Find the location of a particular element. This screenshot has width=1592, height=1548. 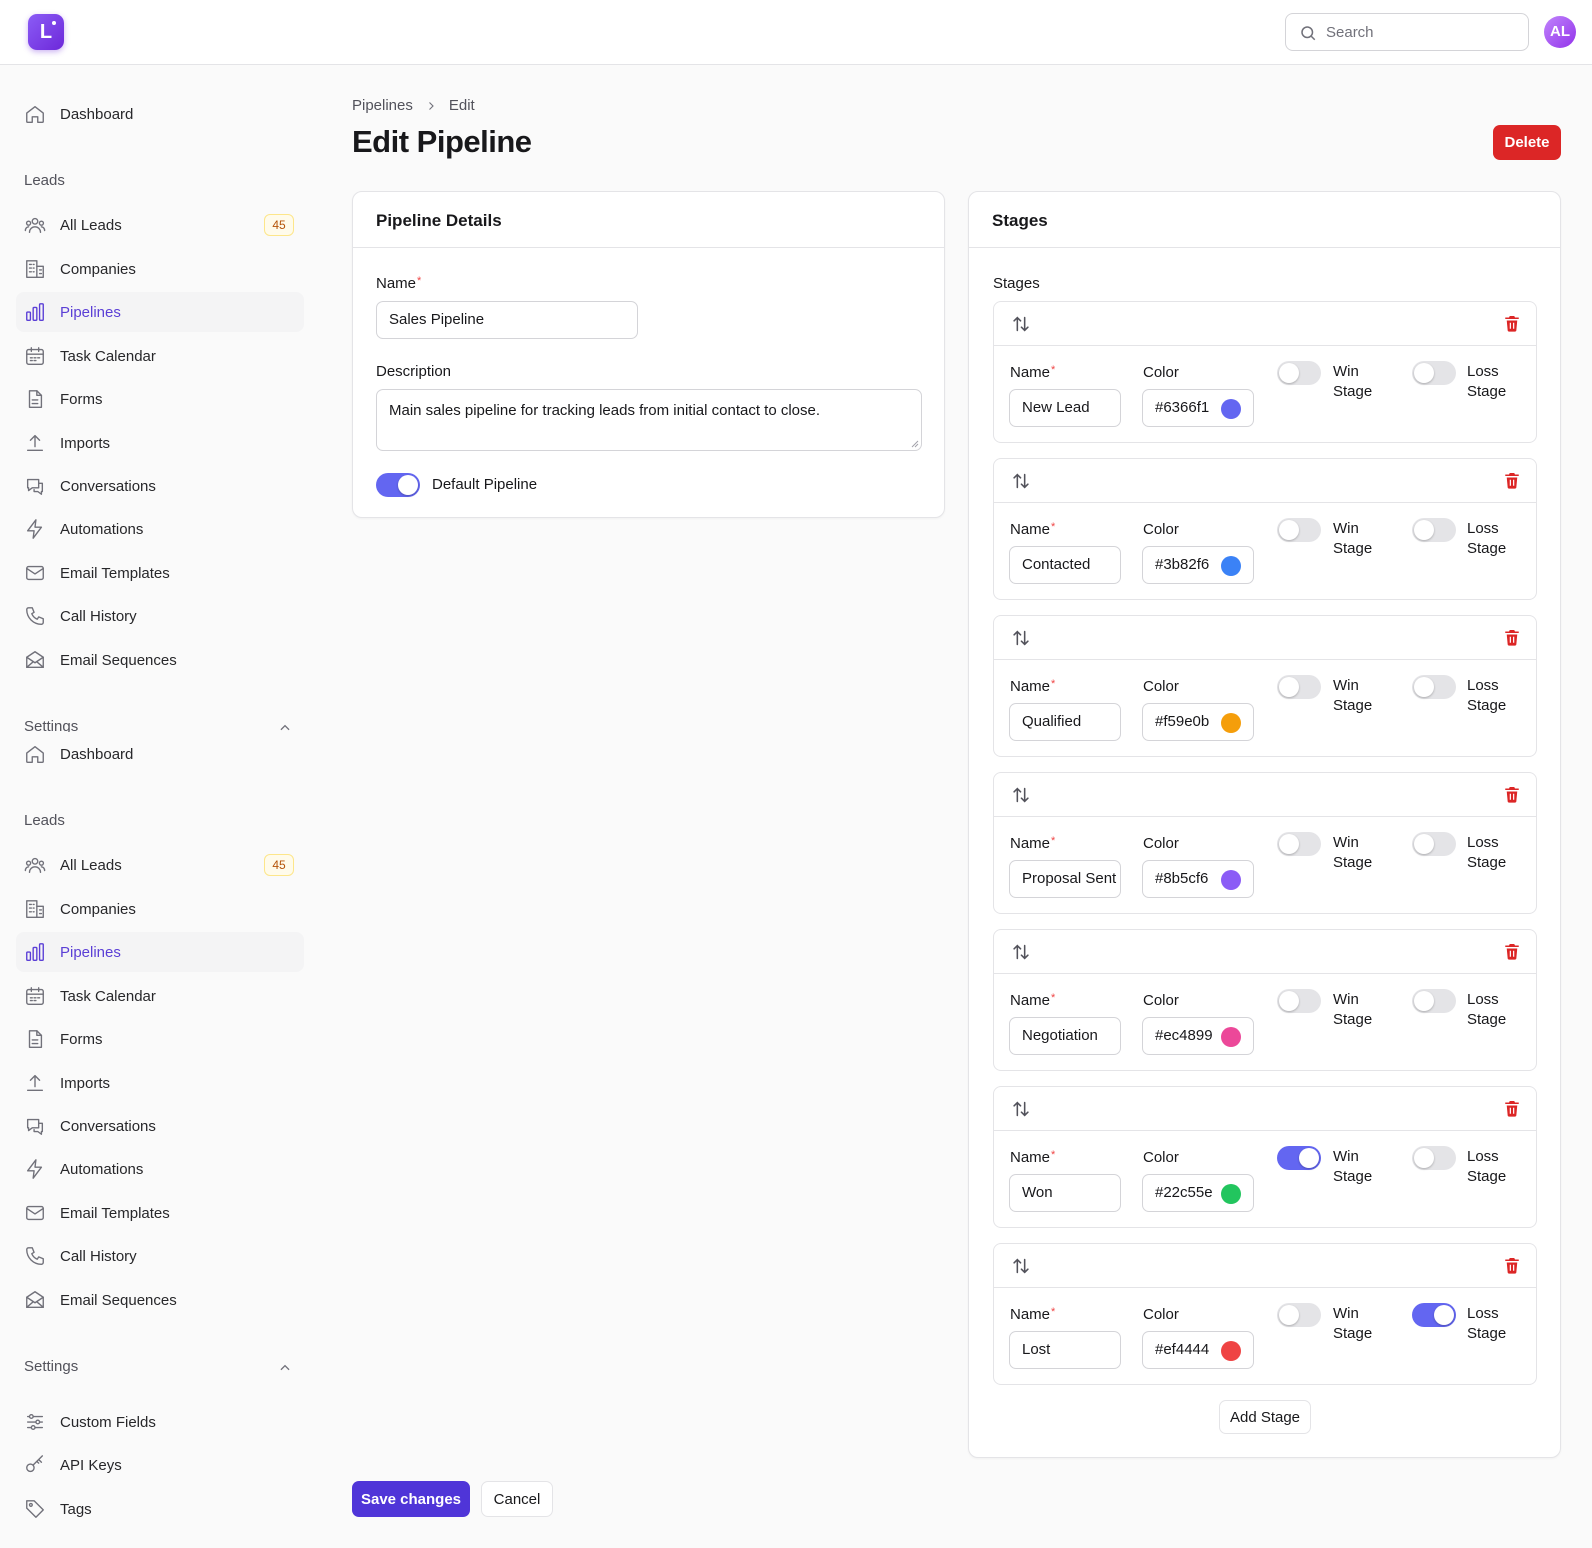

delete-button: Delete is located at coordinates (1527, 142).